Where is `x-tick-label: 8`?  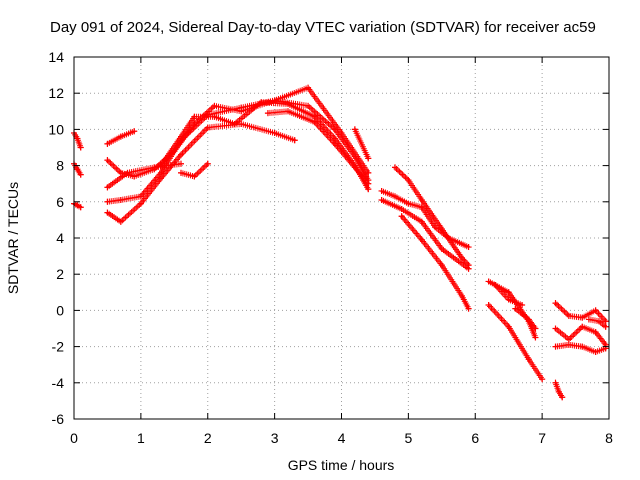
x-tick-label: 8 is located at coordinates (609, 438).